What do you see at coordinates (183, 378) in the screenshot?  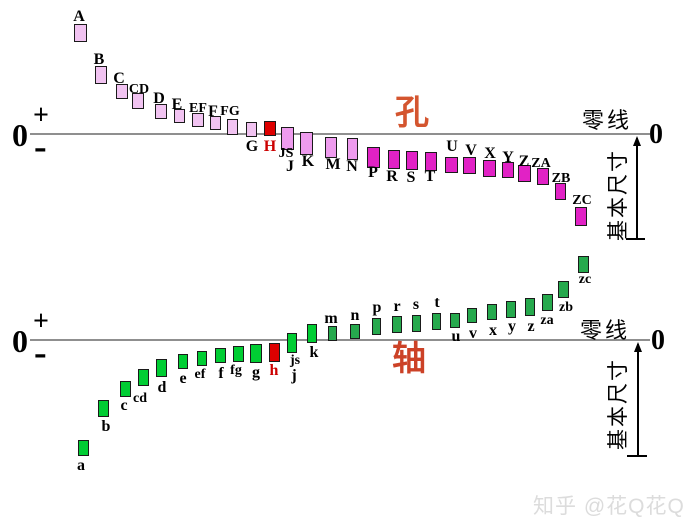 I see `deviation-label-e: e` at bounding box center [183, 378].